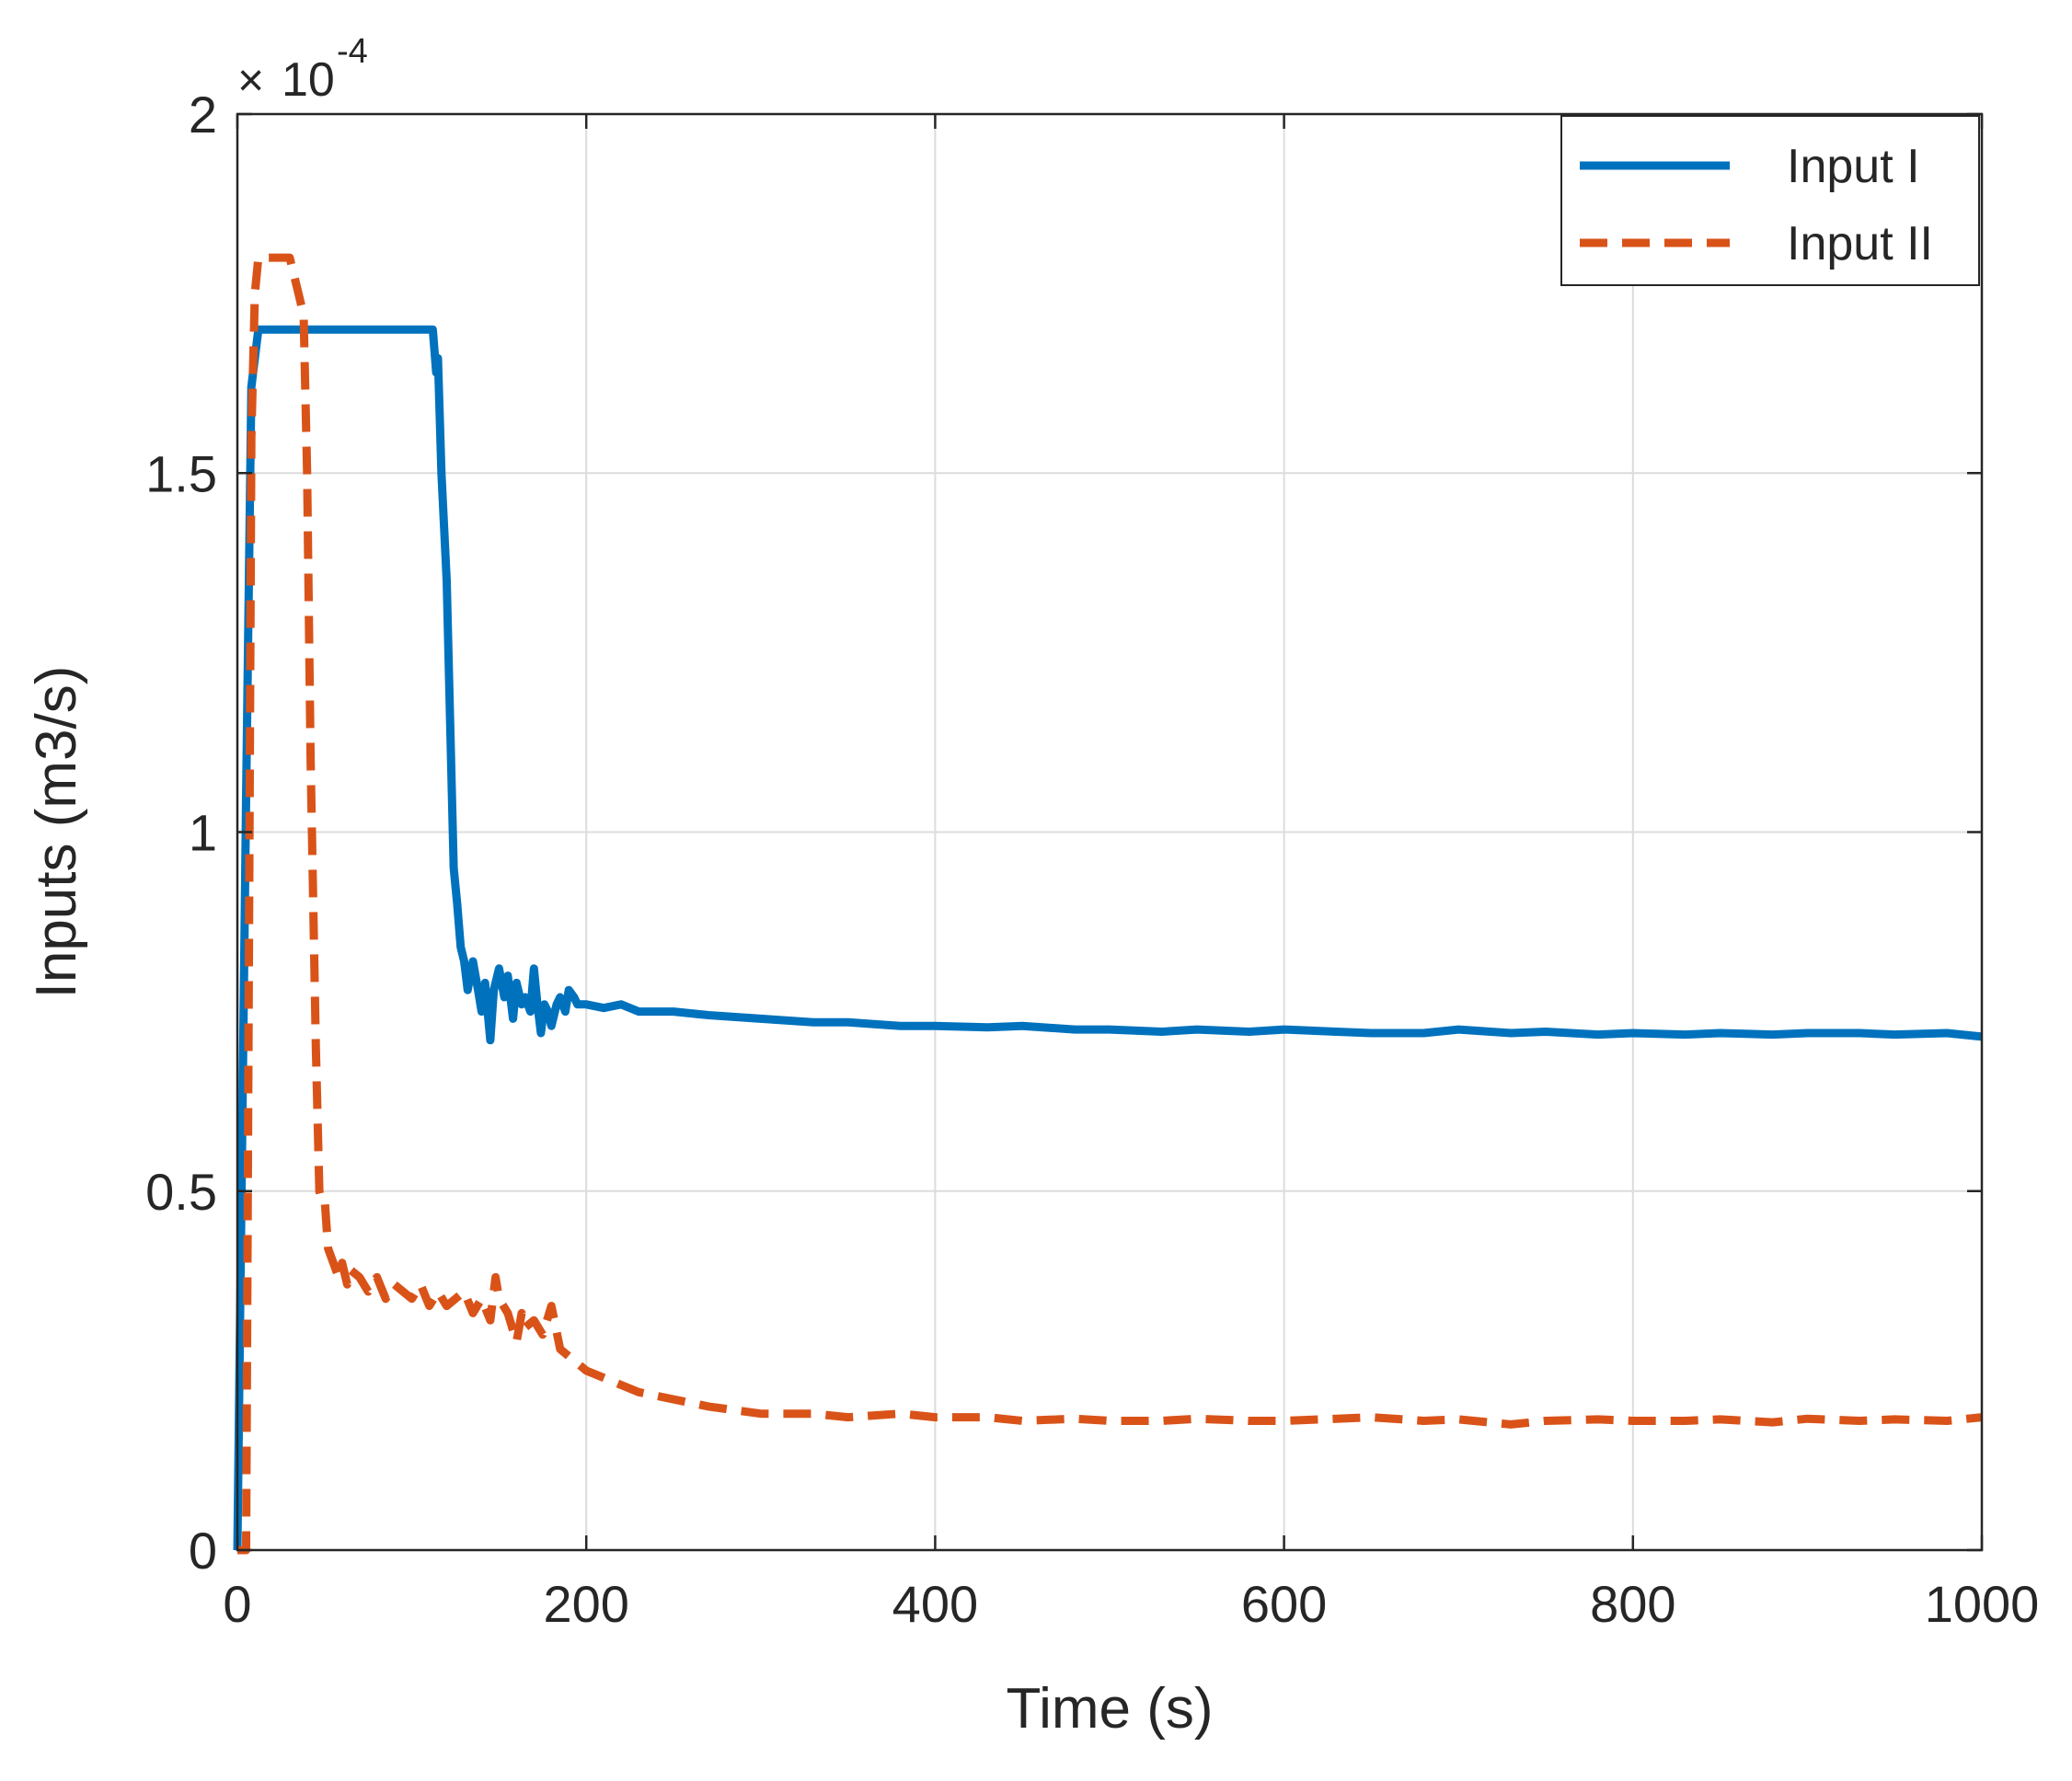 Image resolution: width=2072 pixels, height=1781 pixels. I want to click on y-tick-label: 1, so click(203, 833).